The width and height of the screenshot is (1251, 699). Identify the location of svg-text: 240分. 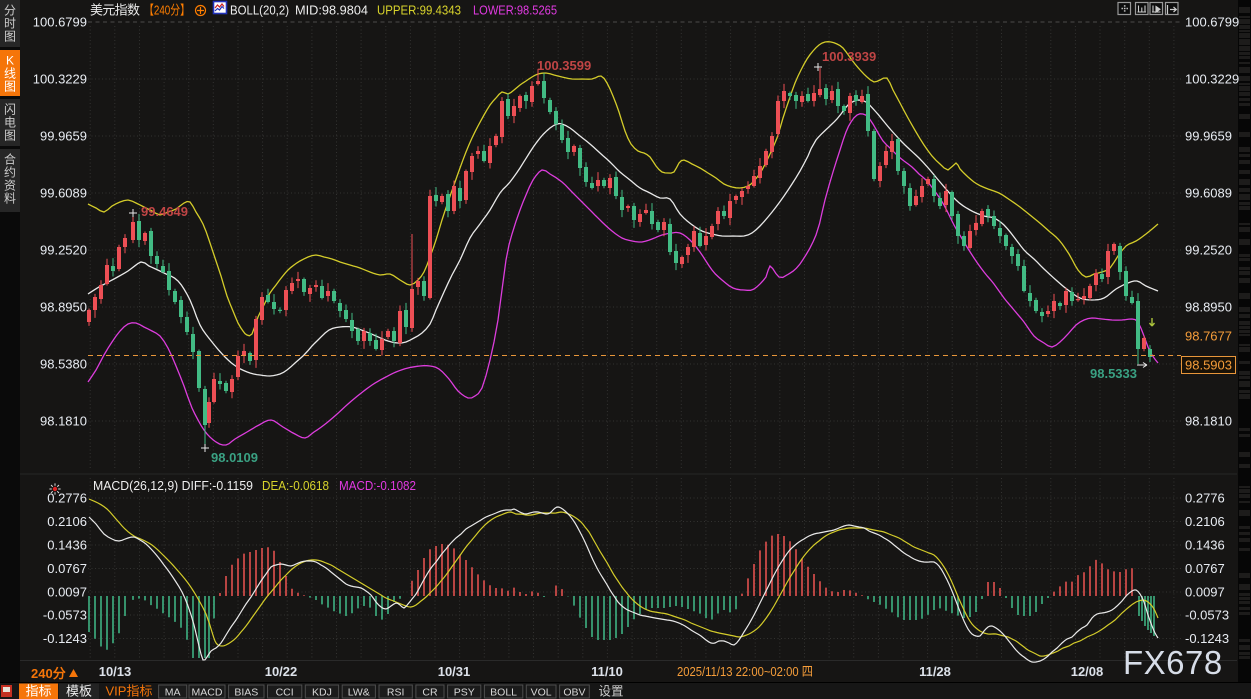
(48, 673).